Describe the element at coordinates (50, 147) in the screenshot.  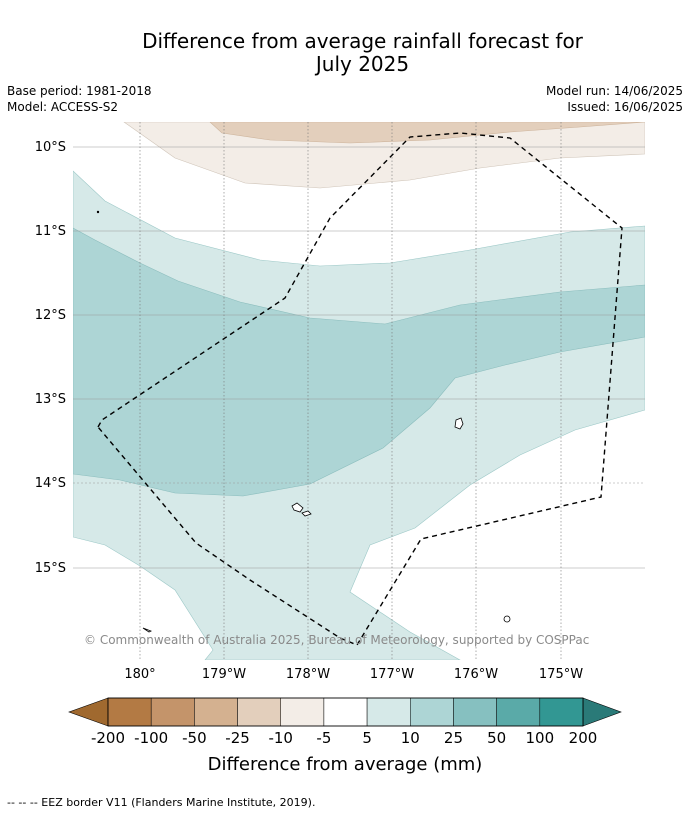
I see `lat-label: 10°S` at that location.